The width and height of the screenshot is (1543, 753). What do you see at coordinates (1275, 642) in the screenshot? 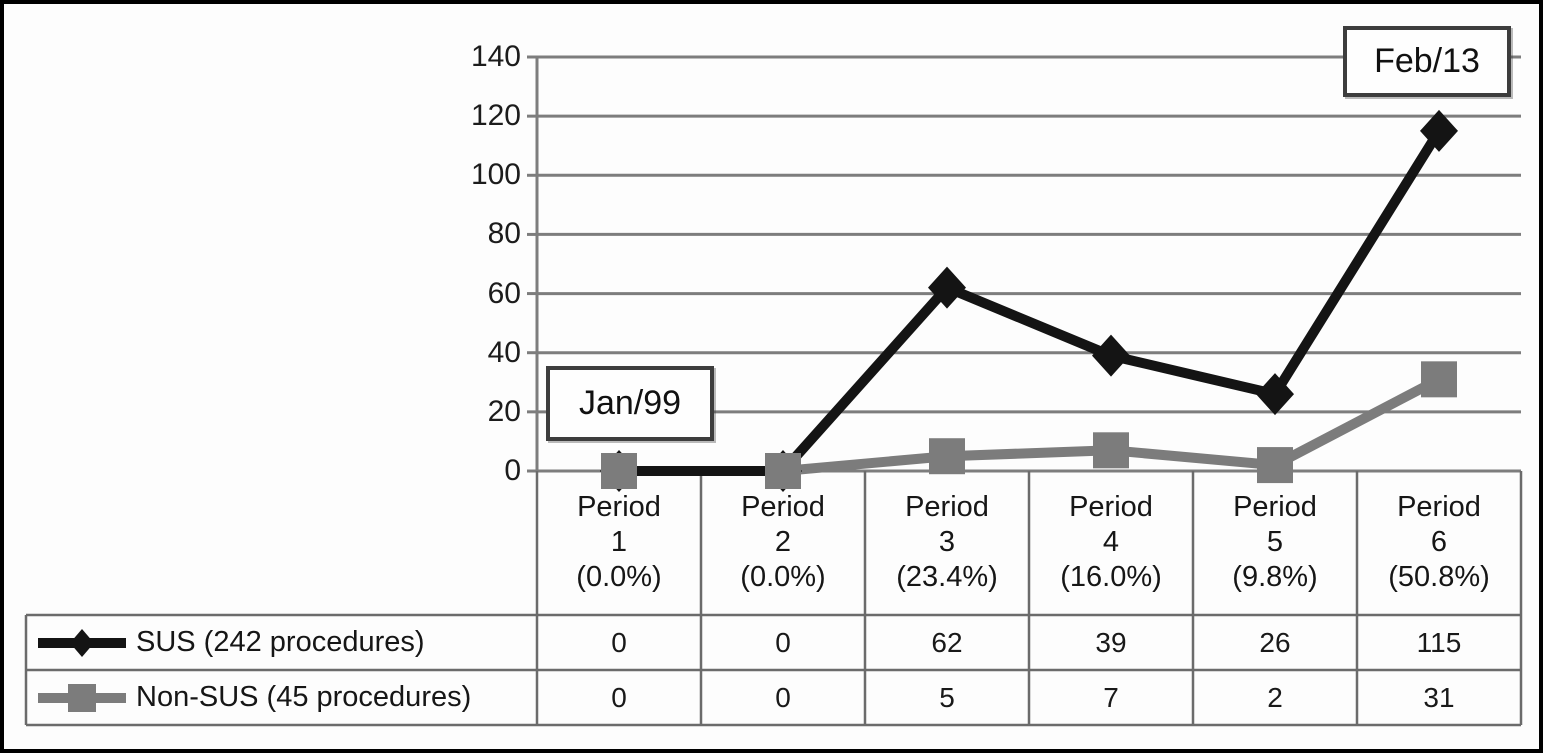
I see `table-value-cell: 26` at bounding box center [1275, 642].